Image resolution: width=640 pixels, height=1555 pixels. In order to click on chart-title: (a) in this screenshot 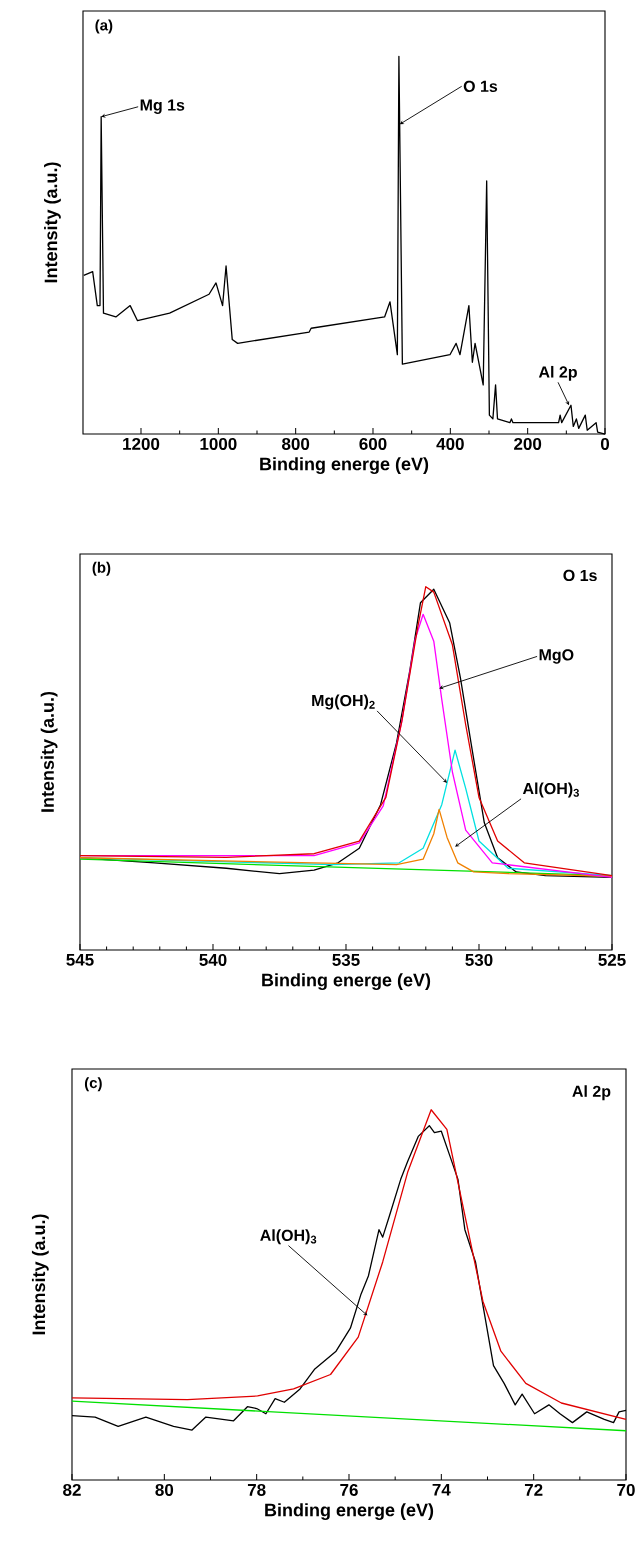, I will do `click(104, 26)`.